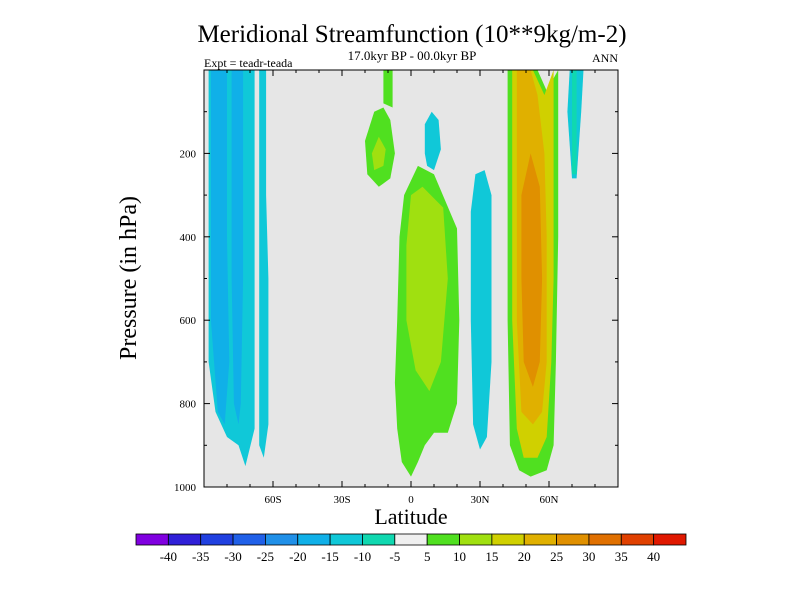  What do you see at coordinates (432, 141) in the screenshot?
I see `contour-trop-upper-right` at bounding box center [432, 141].